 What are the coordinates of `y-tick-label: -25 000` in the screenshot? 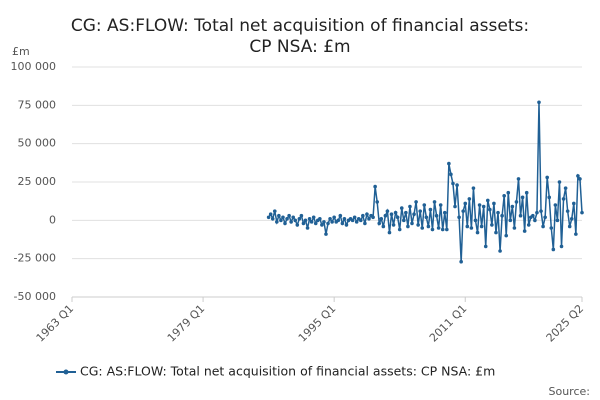 It's located at (35, 258).